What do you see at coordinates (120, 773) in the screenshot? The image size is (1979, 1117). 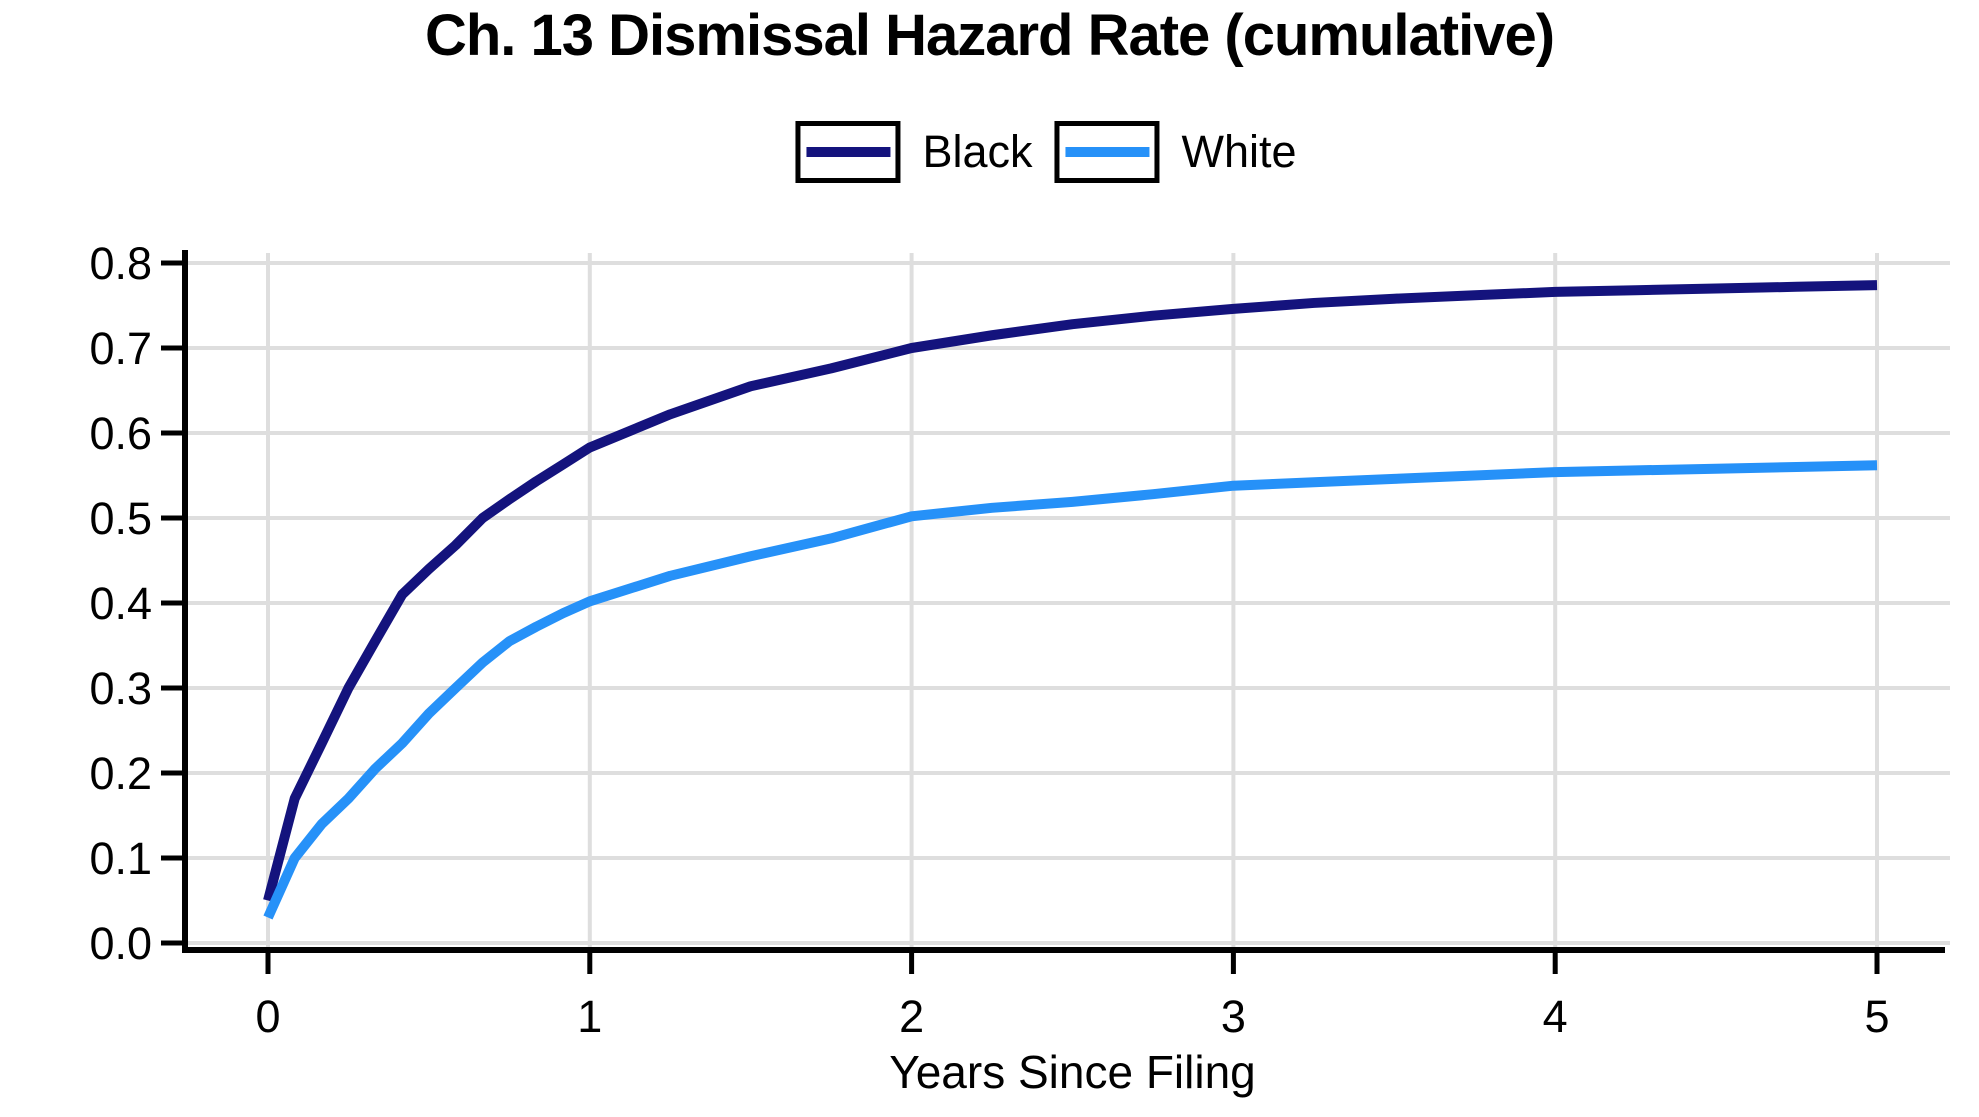 I see `y-tick-label: 0.2` at bounding box center [120, 773].